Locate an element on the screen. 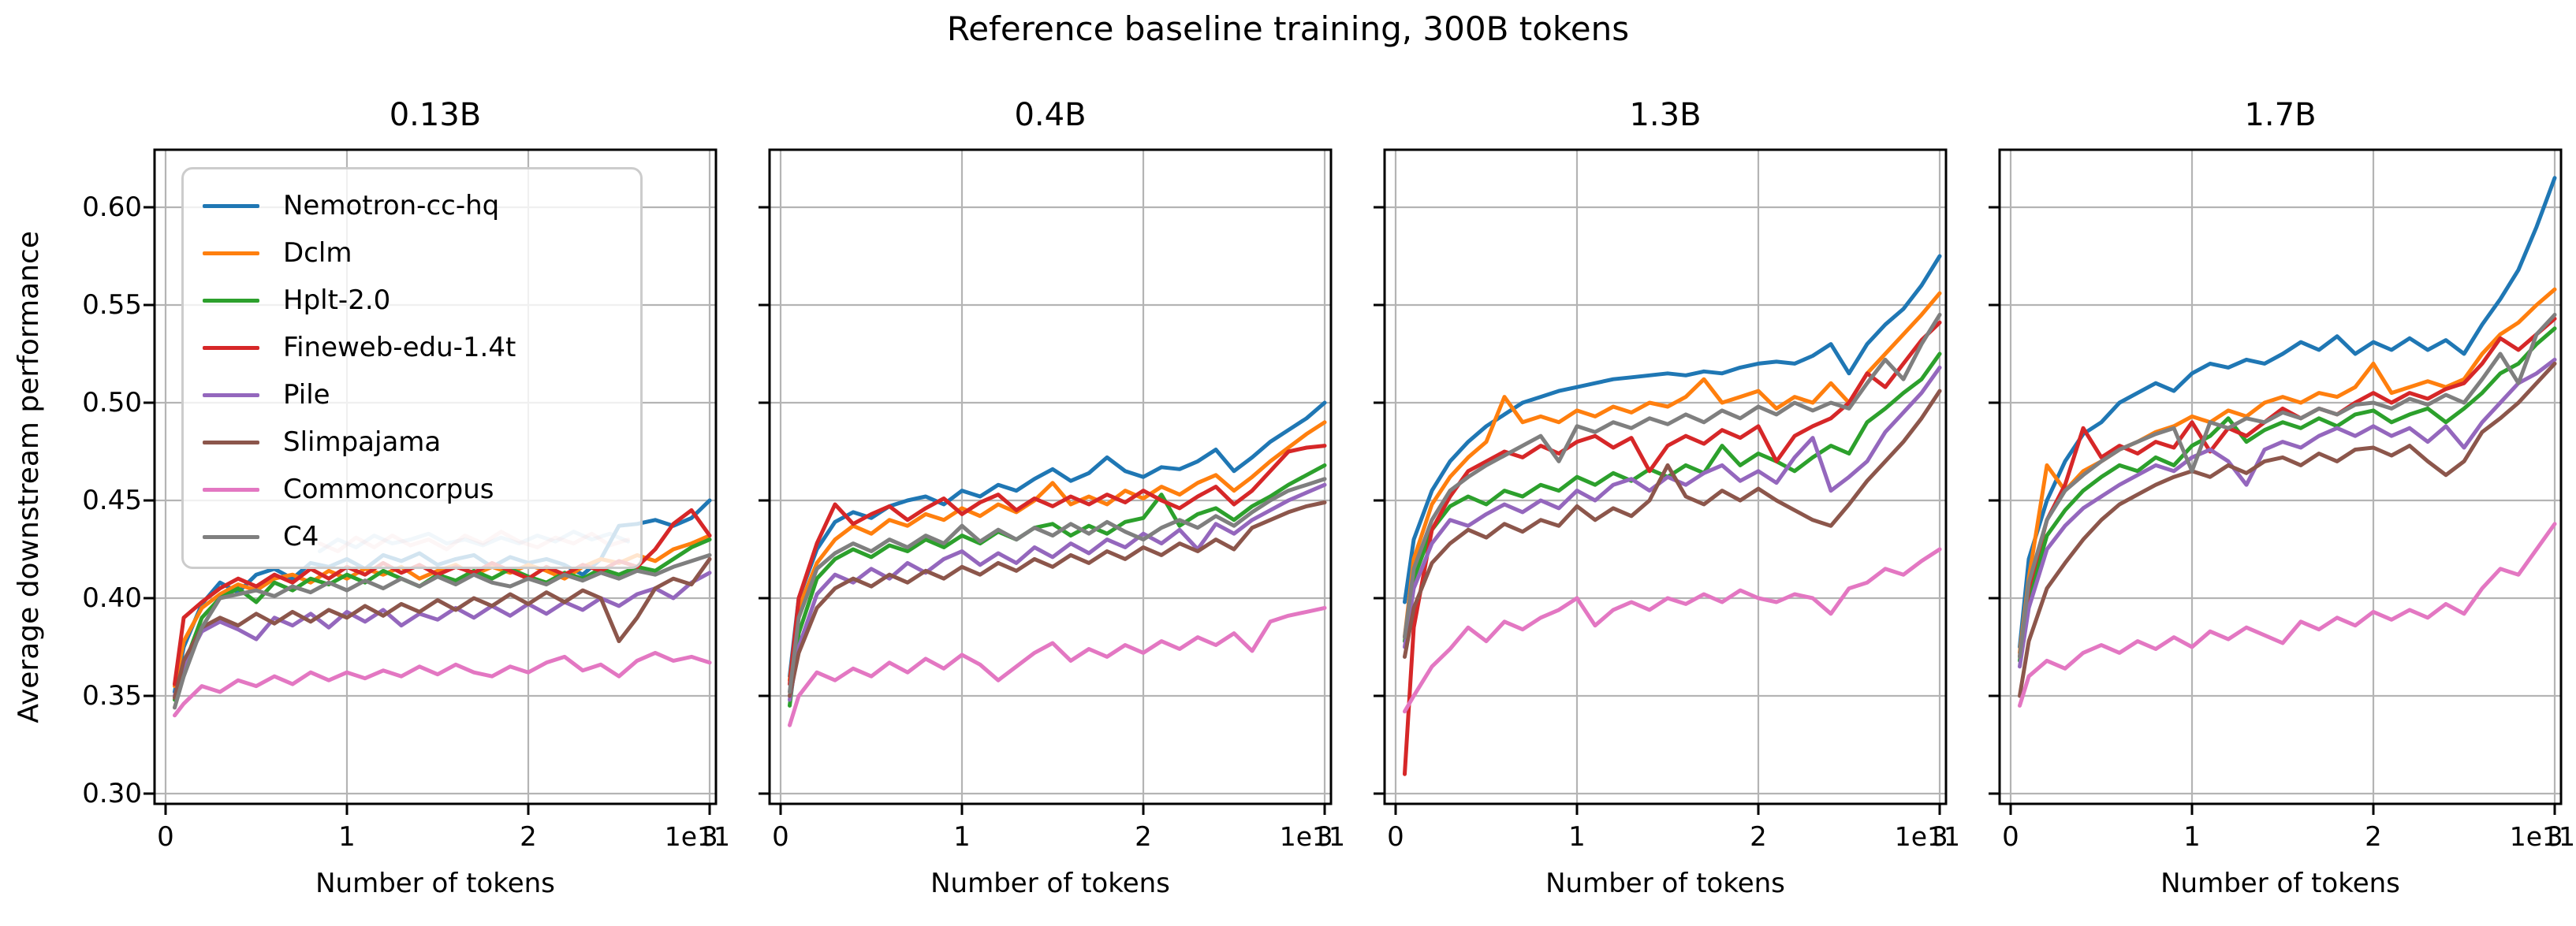  legend-label: Slimpajama is located at coordinates (363, 442).